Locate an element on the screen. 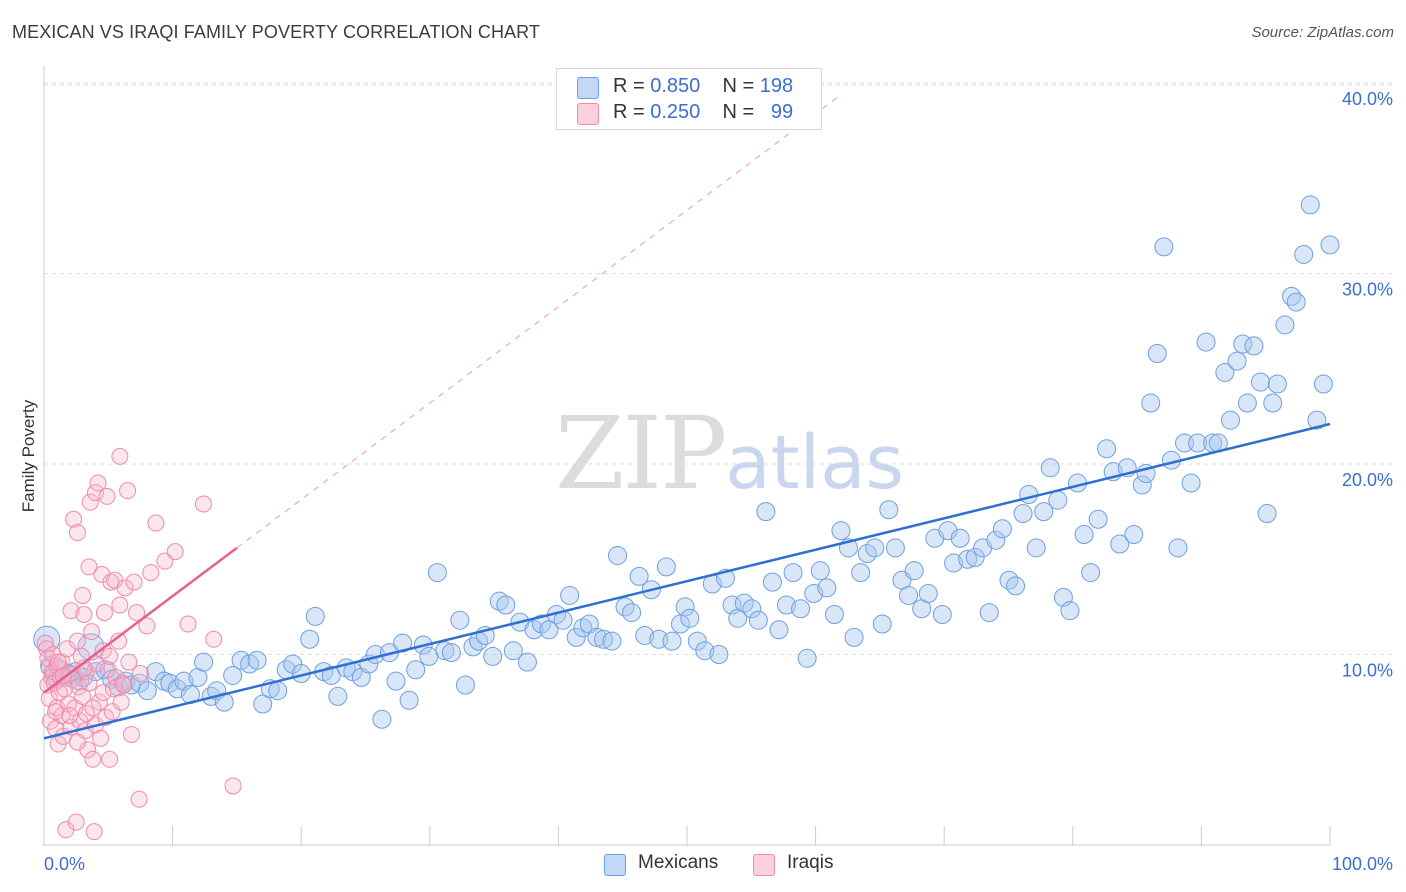  legend-stats-mexicans: R = 0.850 N = 198 is located at coordinates (703, 86).